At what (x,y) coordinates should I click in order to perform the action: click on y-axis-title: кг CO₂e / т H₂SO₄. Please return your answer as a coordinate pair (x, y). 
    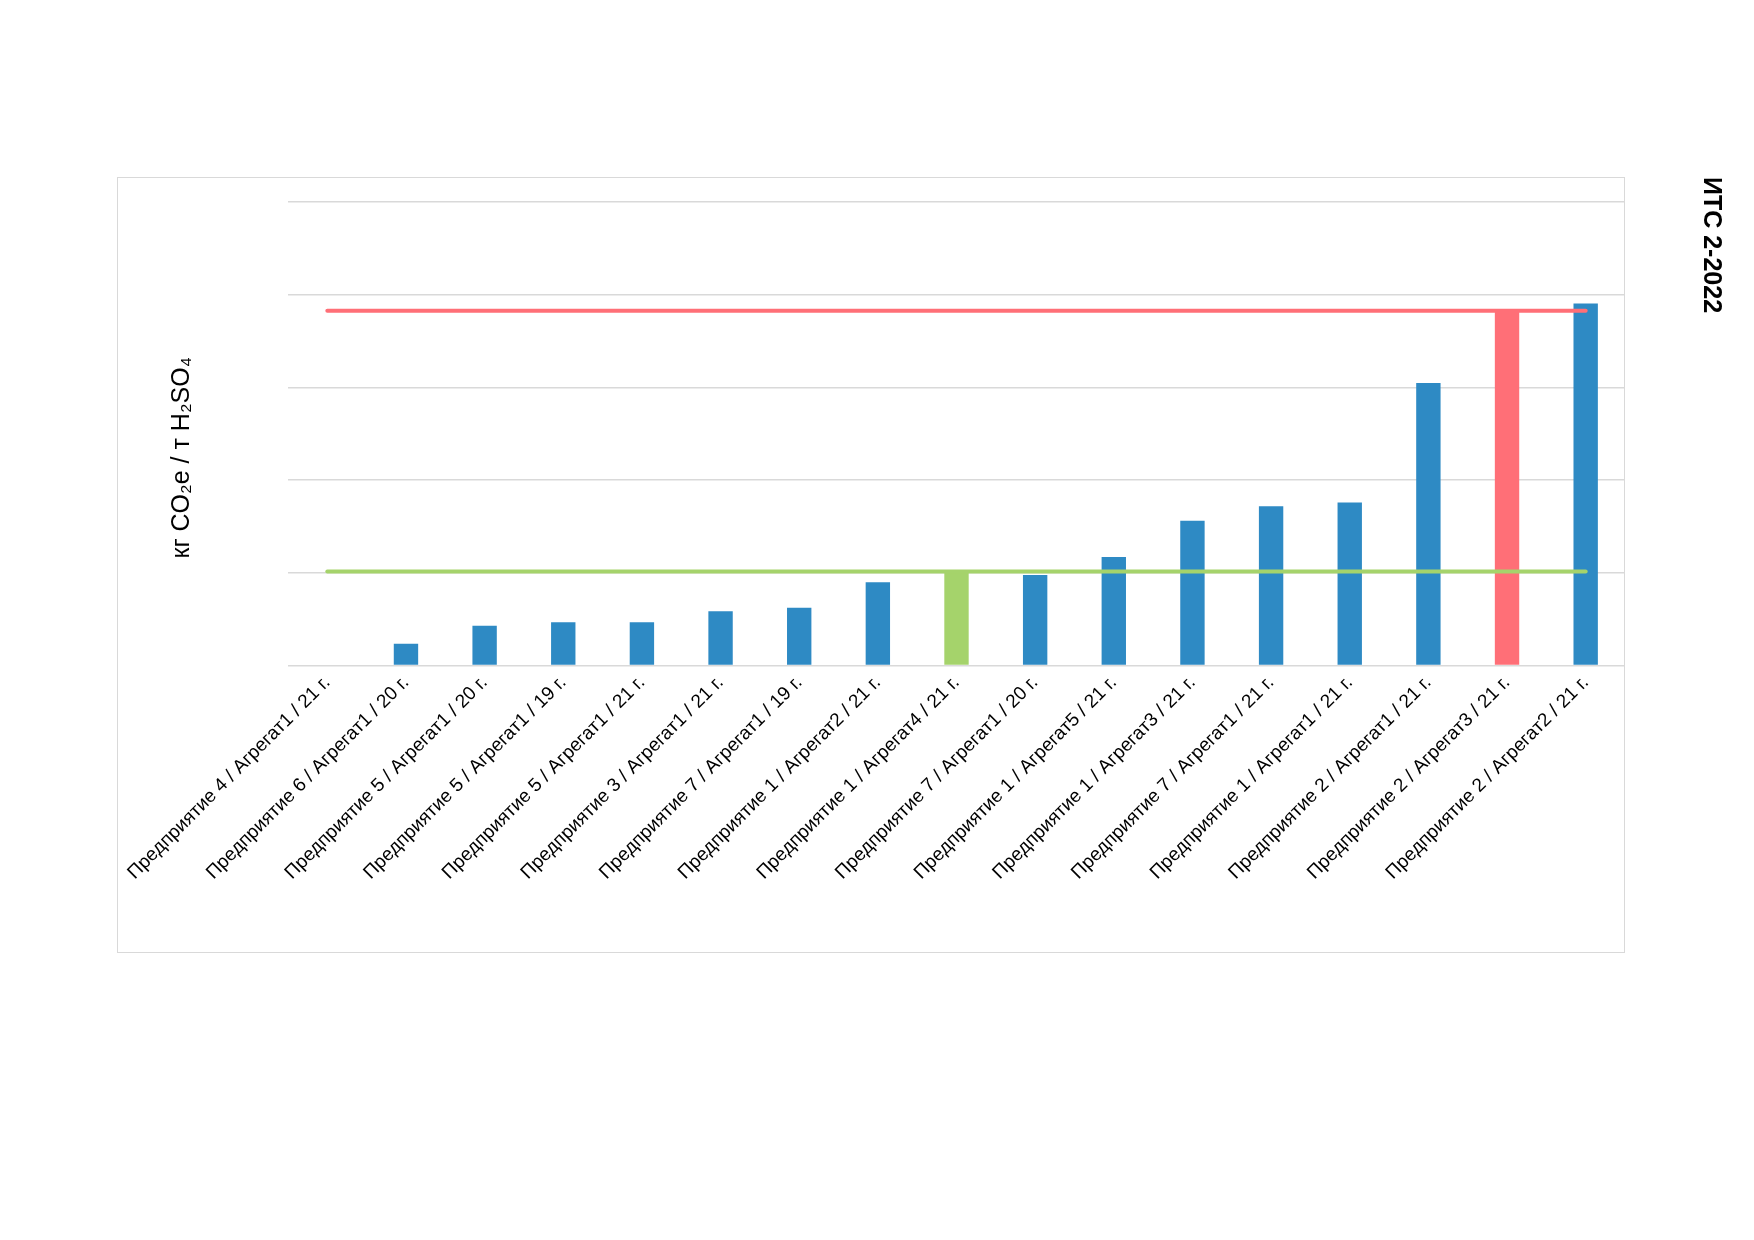
    Looking at the image, I should click on (179, 458).